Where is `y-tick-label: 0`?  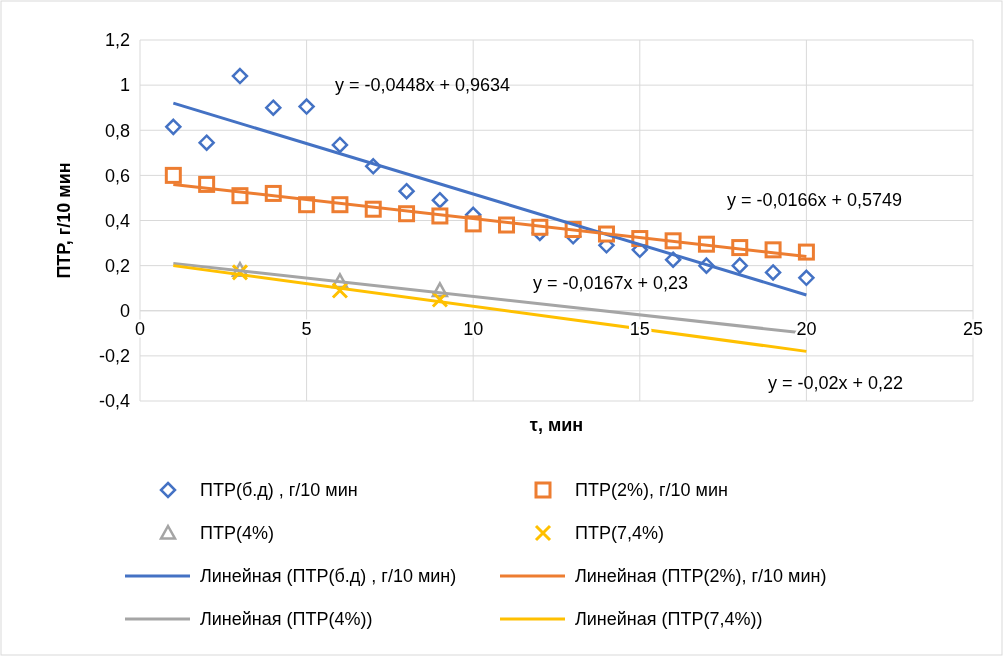 y-tick-label: 0 is located at coordinates (124, 311).